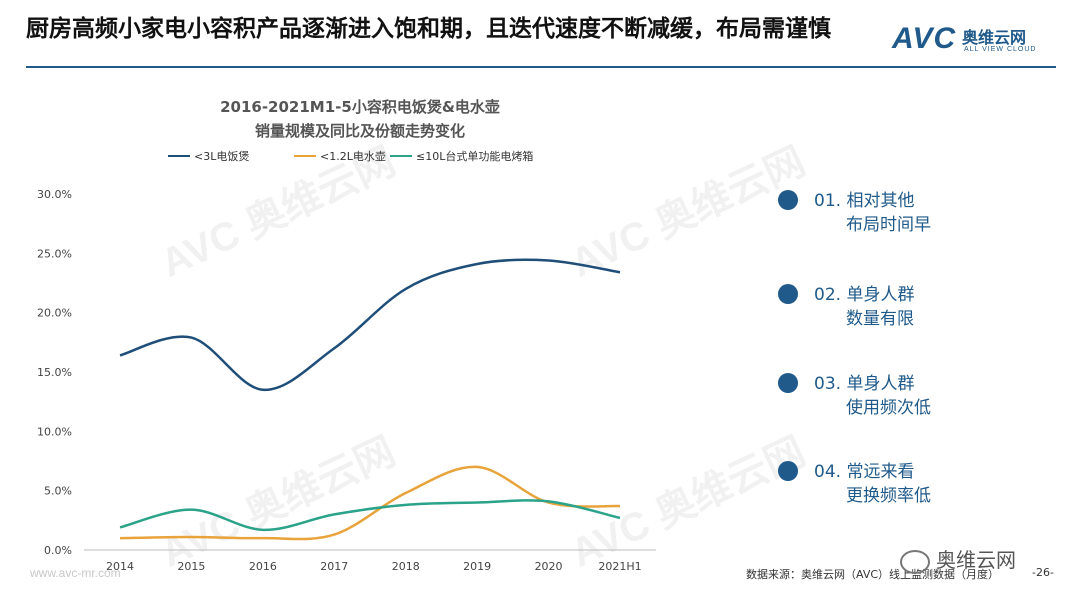  I want to click on reason-line2: 使用频次低, so click(888, 408).